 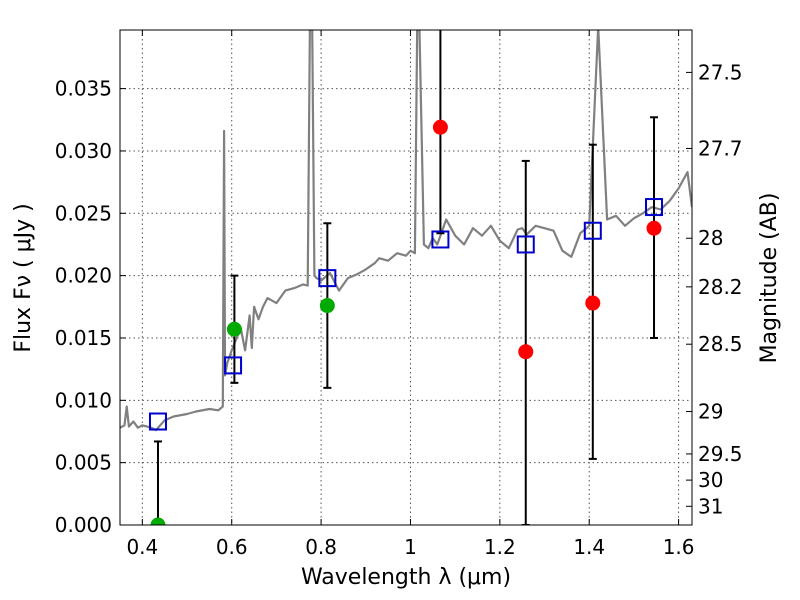 What do you see at coordinates (710, 480) in the screenshot?
I see `right-tick-label: 30` at bounding box center [710, 480].